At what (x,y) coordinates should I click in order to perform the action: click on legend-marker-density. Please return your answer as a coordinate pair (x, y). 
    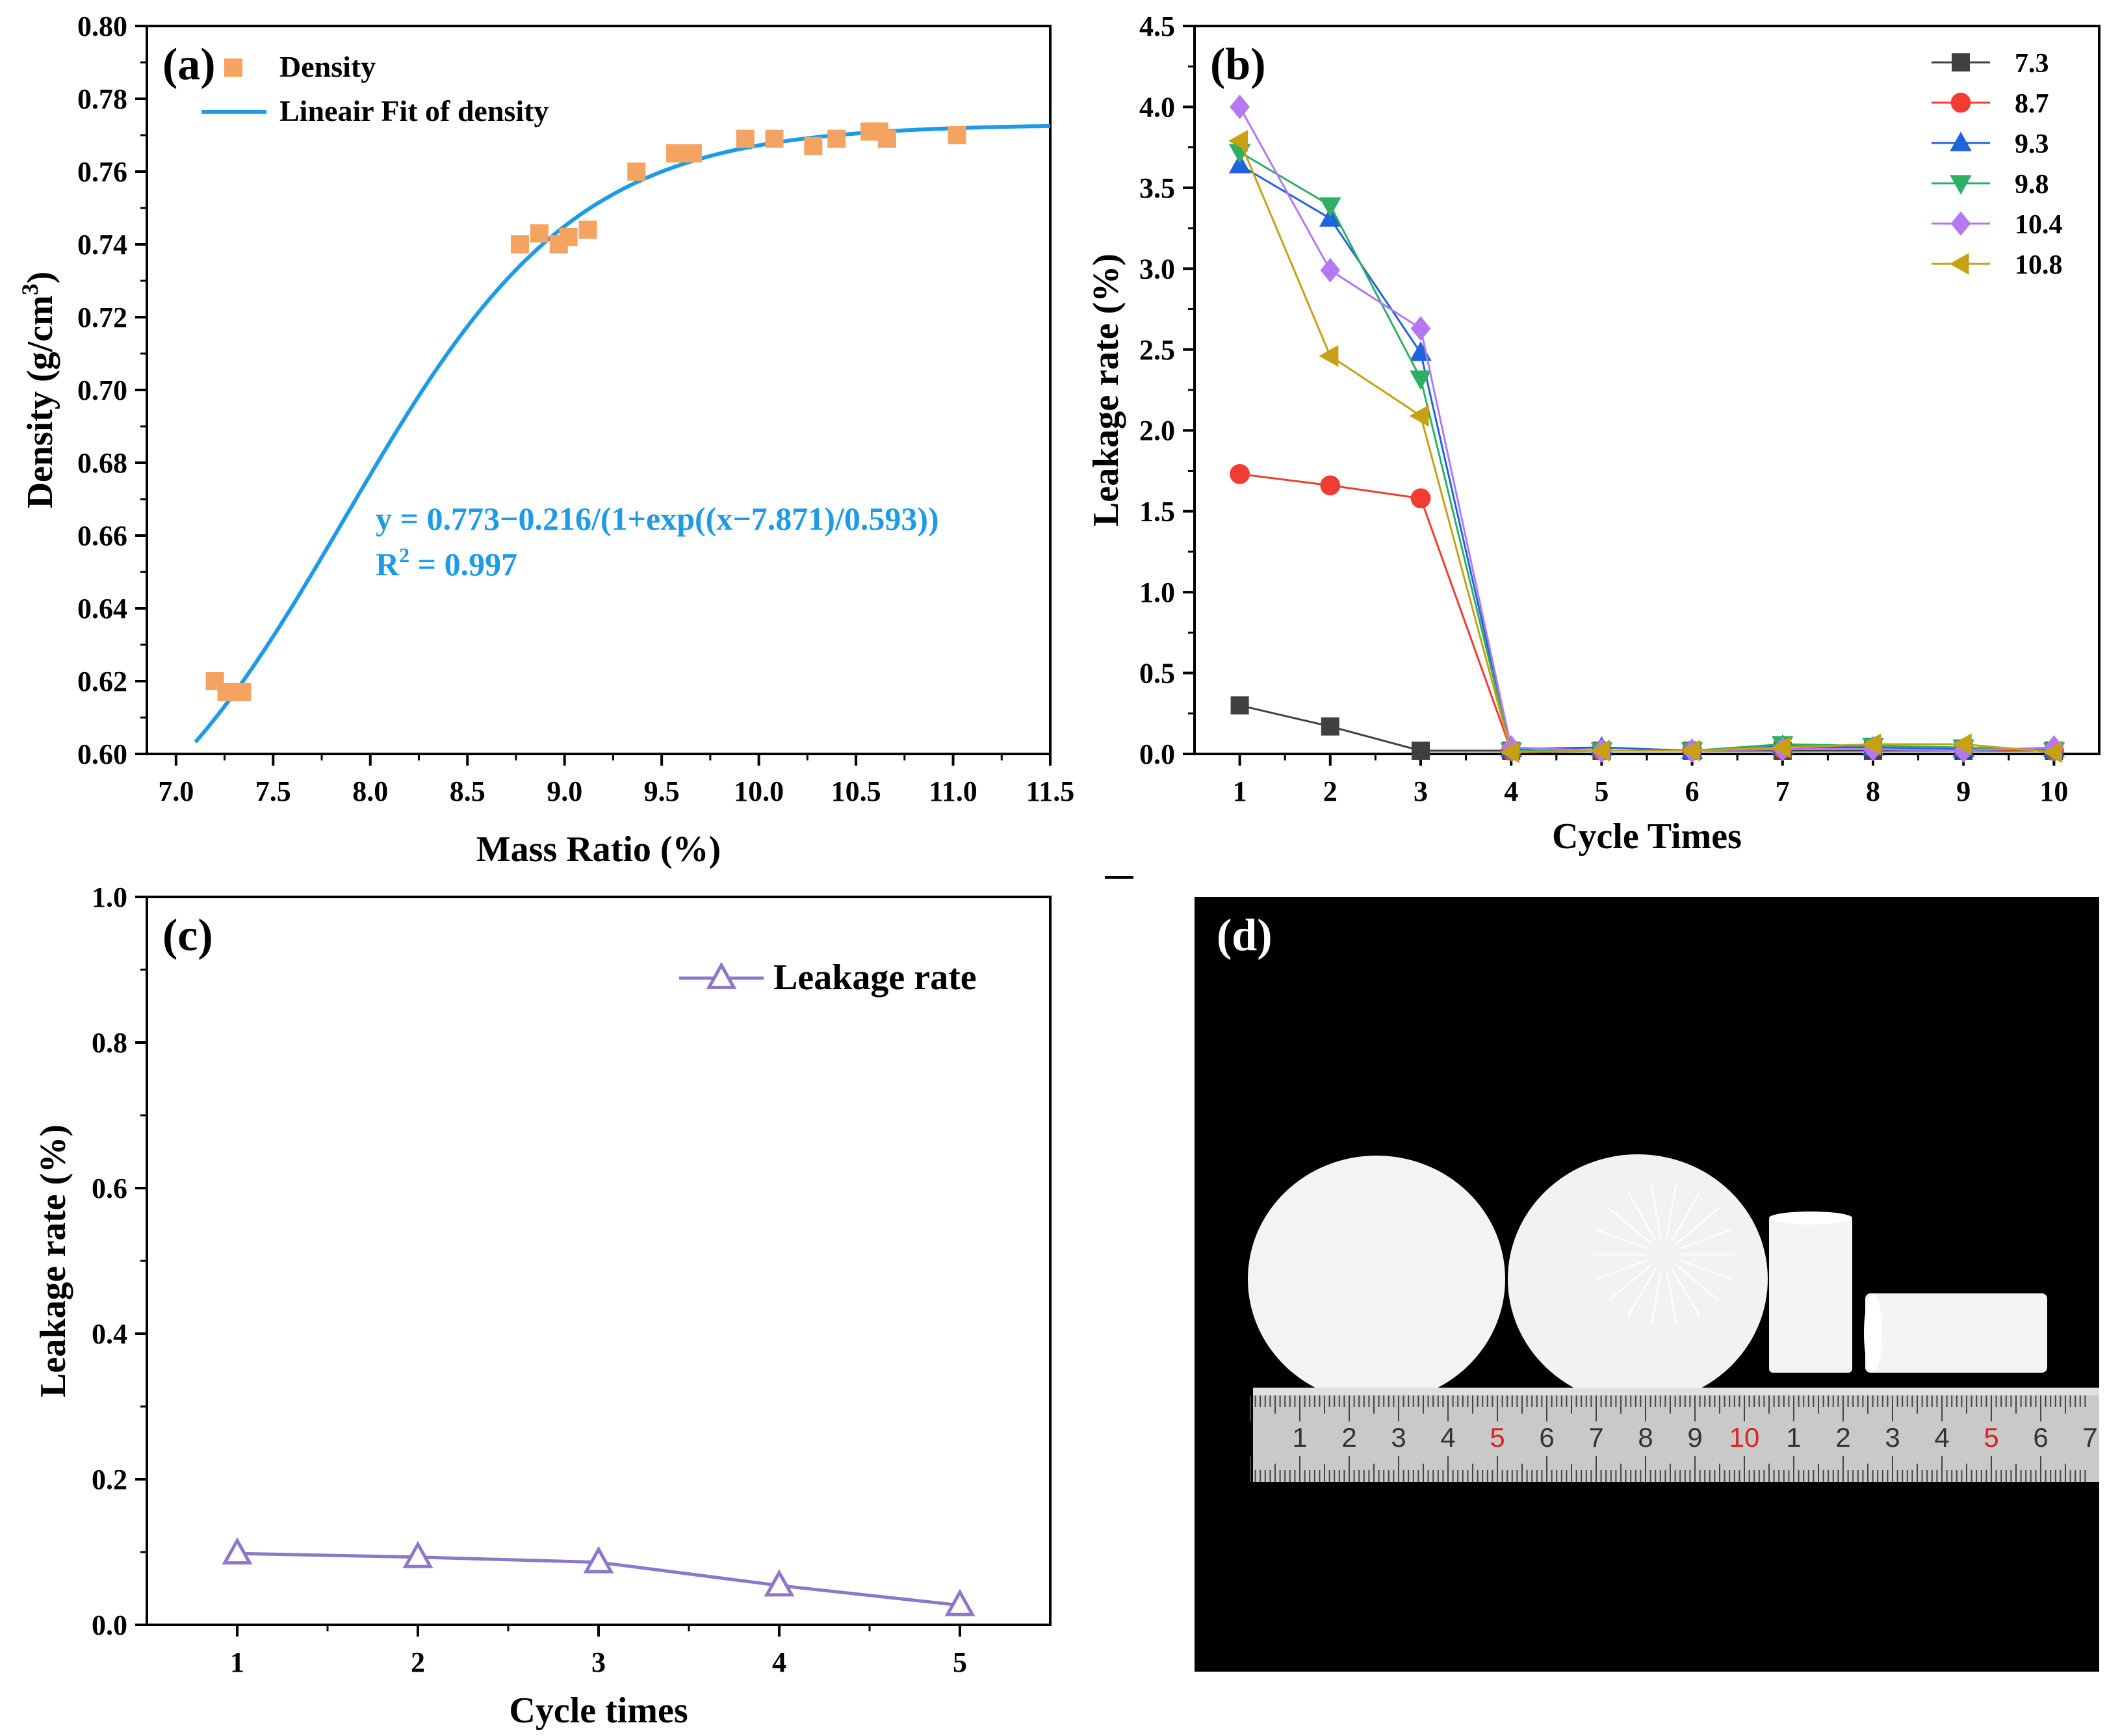
    Looking at the image, I should click on (233, 67).